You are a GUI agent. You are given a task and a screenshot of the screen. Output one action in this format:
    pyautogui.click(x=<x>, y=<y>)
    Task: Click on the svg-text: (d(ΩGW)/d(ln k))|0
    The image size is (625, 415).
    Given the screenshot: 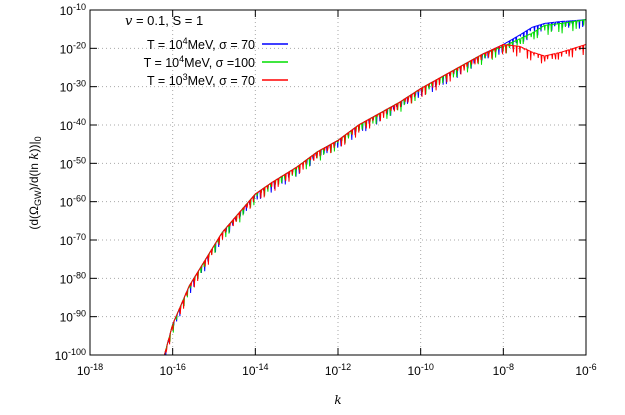 What is the action you would take?
    pyautogui.click(x=35, y=182)
    